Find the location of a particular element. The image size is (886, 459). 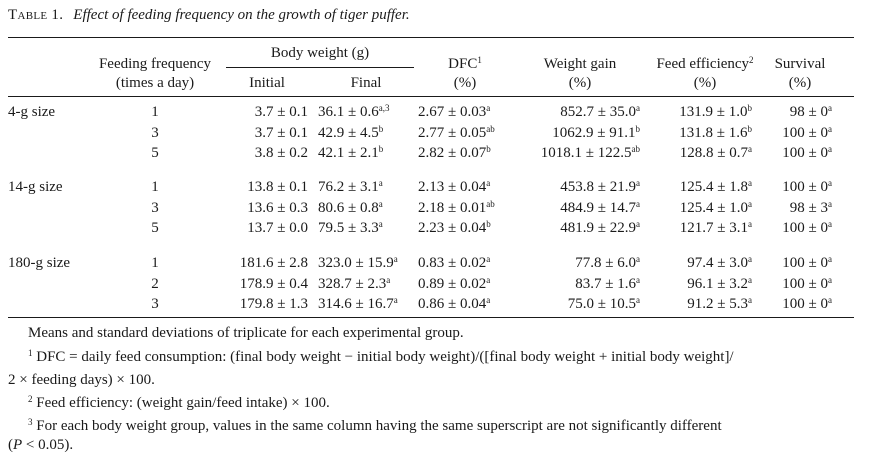

cell-dfc: 2.18 ± 0.01ab is located at coordinates (456, 207).